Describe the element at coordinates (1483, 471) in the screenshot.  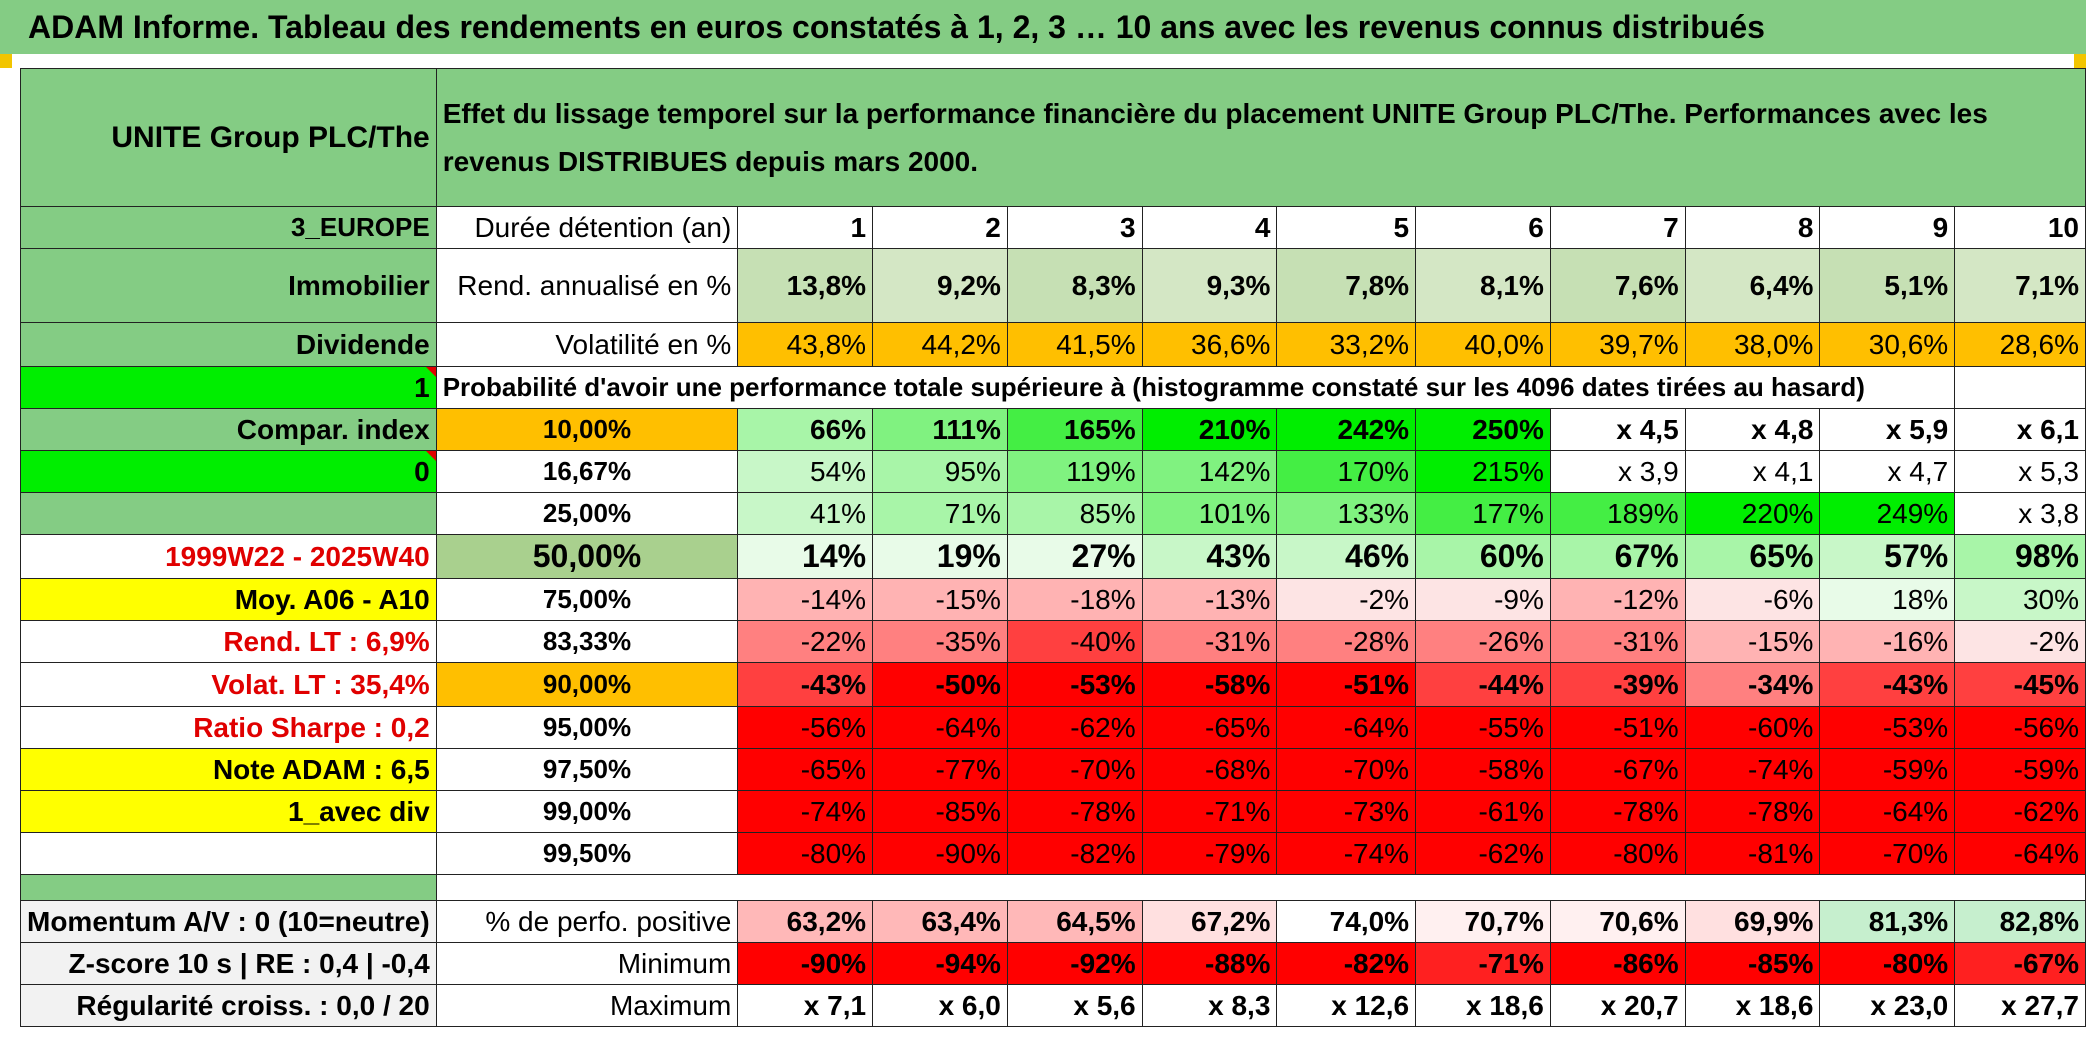
I see `quantile-cell: 215%` at that location.